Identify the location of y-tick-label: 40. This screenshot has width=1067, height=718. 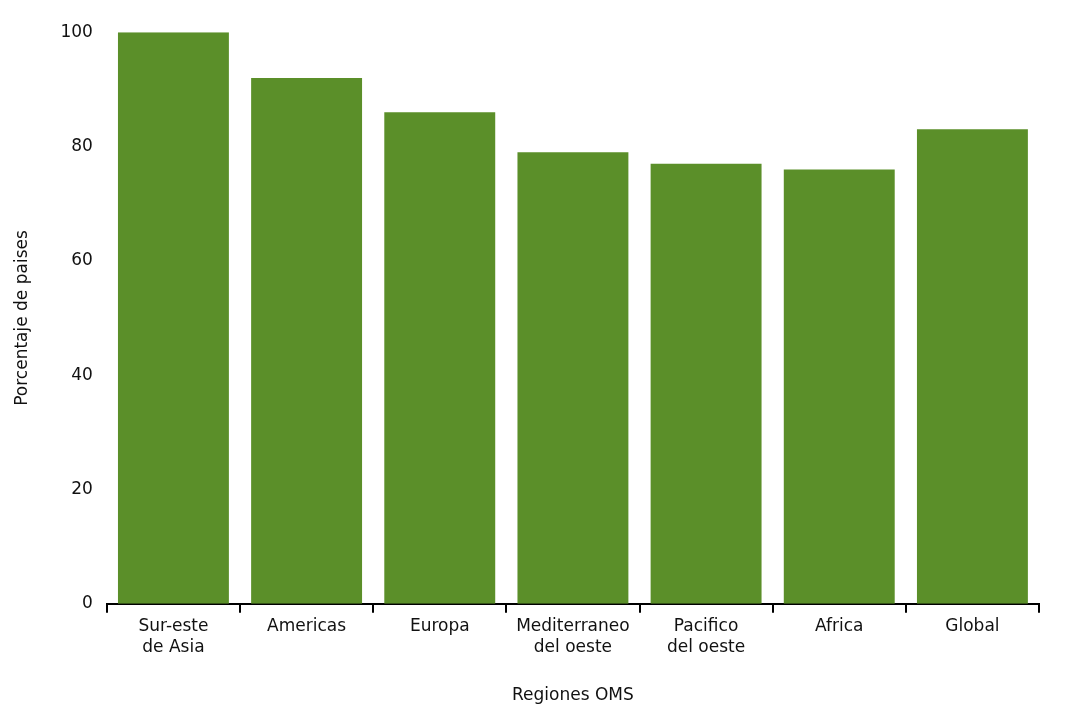
(82, 373).